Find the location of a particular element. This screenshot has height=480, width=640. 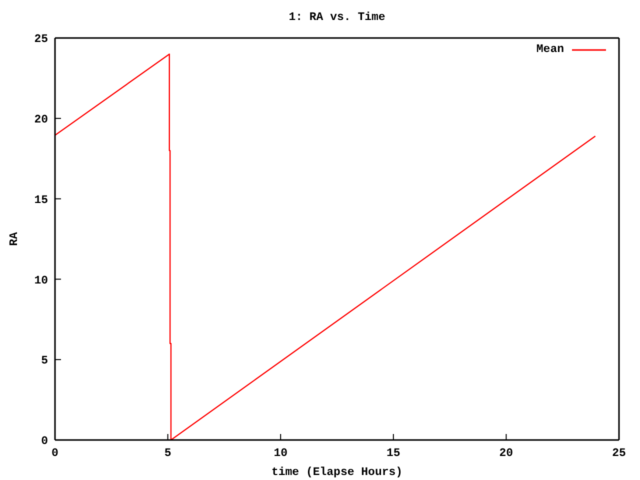

x-tick-label: 5 is located at coordinates (168, 453).